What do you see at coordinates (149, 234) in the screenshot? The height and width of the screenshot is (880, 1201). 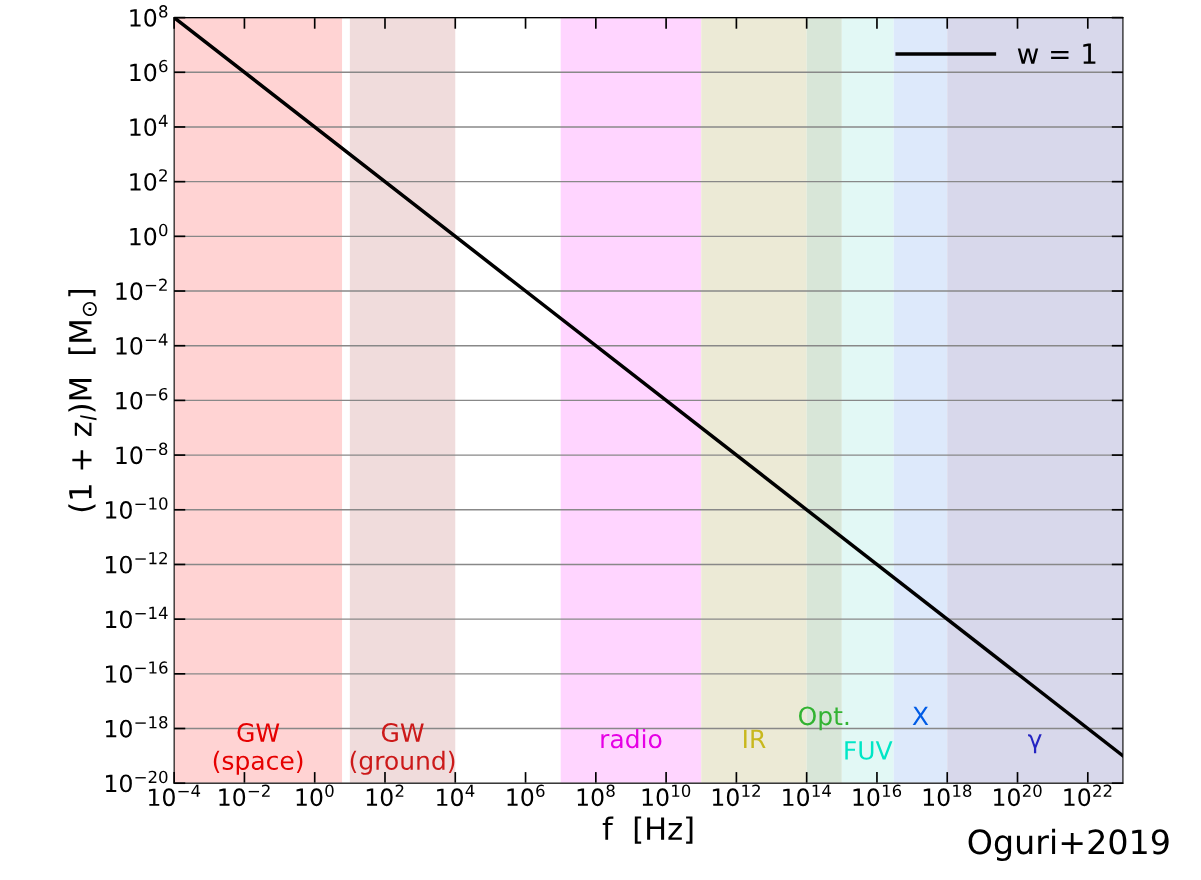 I see `y-tick-label: 10$^{0}$` at bounding box center [149, 234].